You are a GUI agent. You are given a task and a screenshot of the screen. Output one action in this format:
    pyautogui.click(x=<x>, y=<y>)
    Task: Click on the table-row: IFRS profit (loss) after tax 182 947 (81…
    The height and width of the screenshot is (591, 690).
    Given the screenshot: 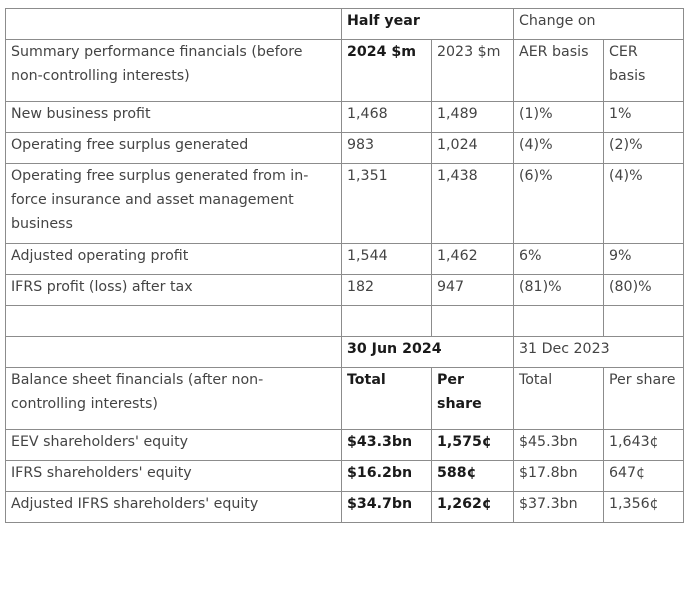 What is the action you would take?
    pyautogui.click(x=344, y=290)
    